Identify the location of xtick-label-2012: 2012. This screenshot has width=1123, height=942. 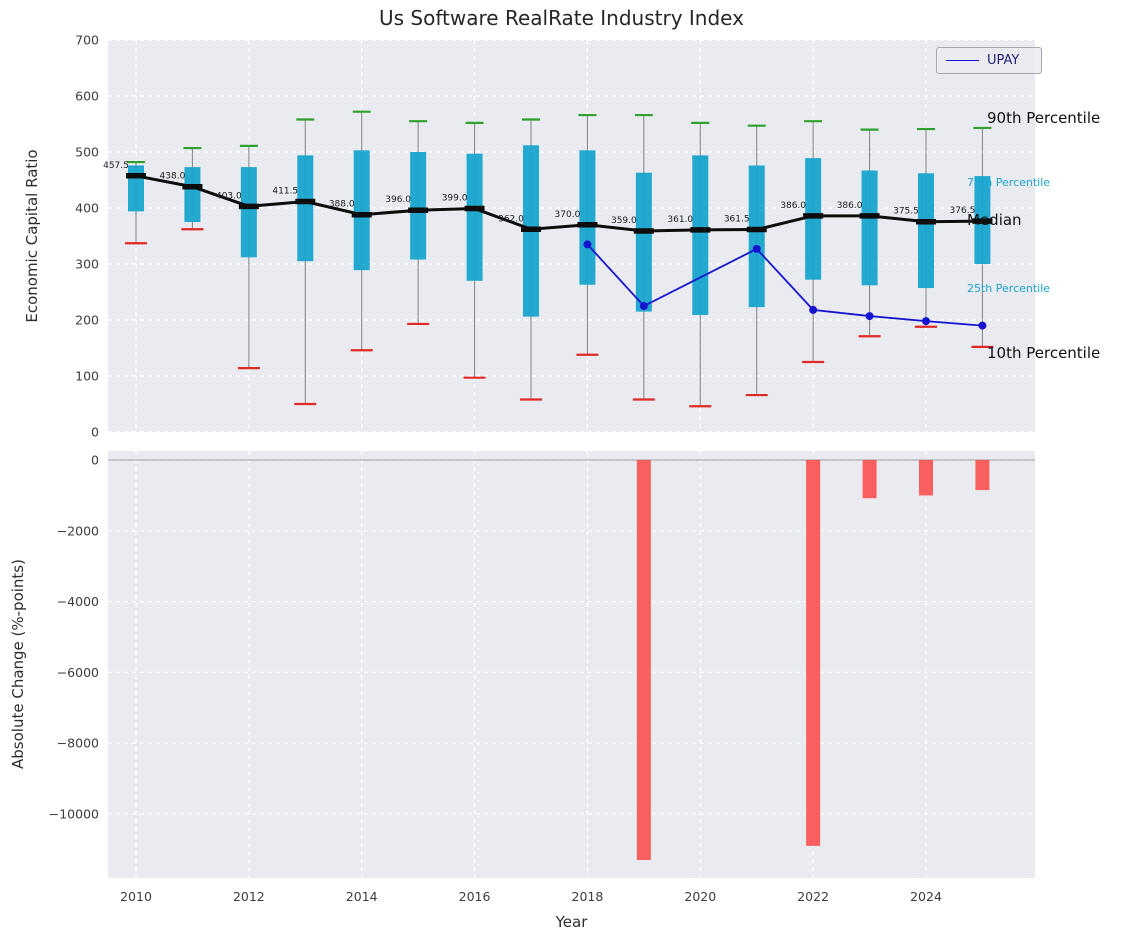
(249, 896).